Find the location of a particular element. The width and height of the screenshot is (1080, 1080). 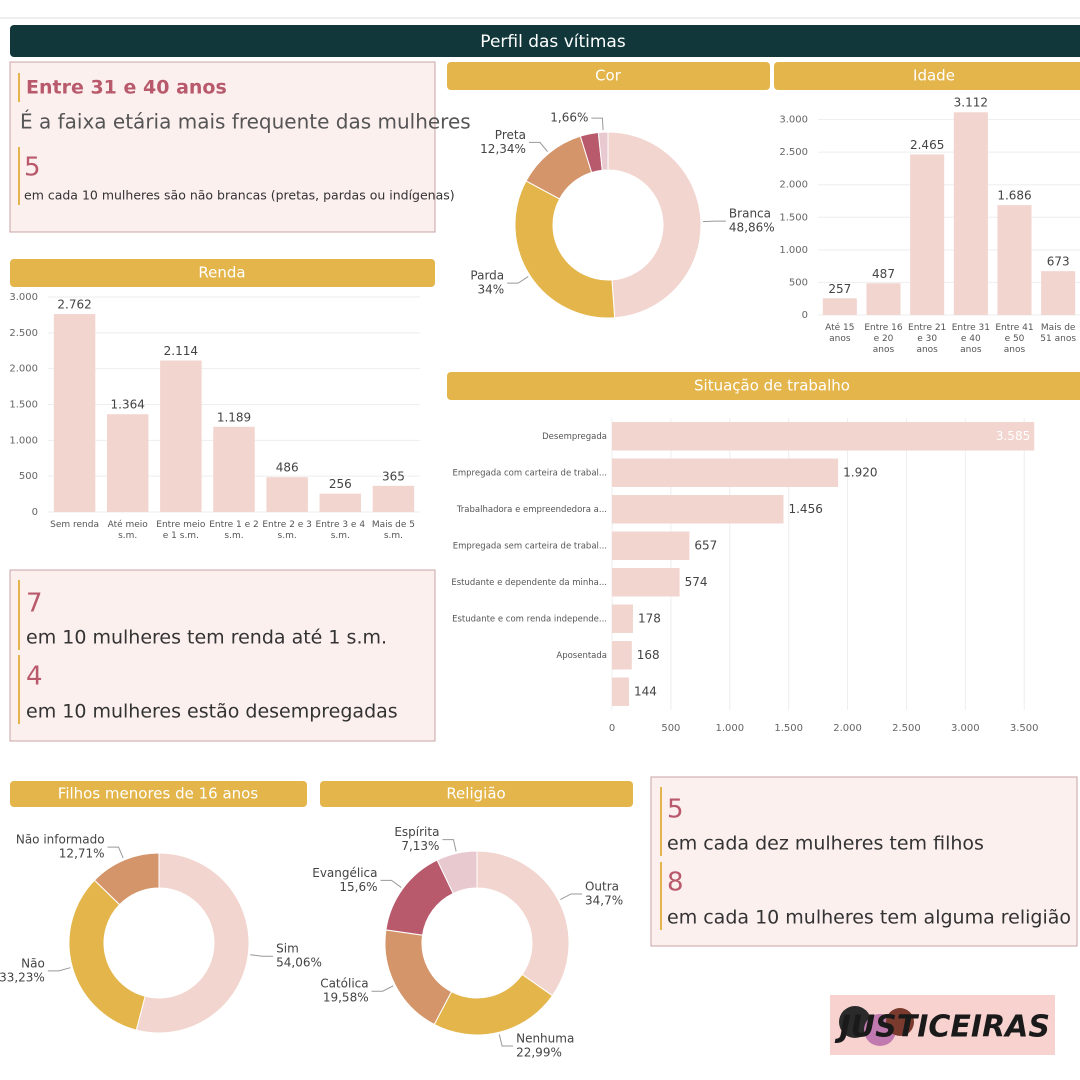

y-tick-label: 1.500 is located at coordinates (793, 217).